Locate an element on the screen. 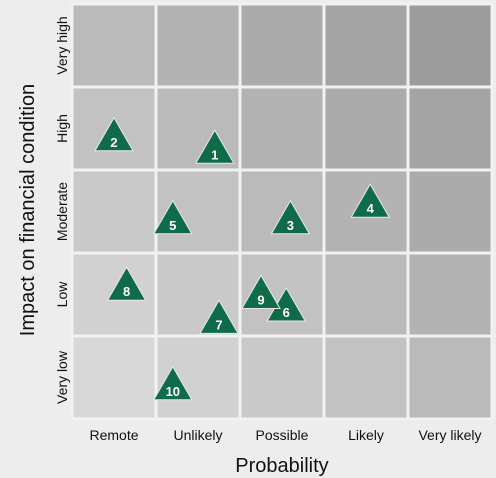  risk-marker: 1 is located at coordinates (214, 146).